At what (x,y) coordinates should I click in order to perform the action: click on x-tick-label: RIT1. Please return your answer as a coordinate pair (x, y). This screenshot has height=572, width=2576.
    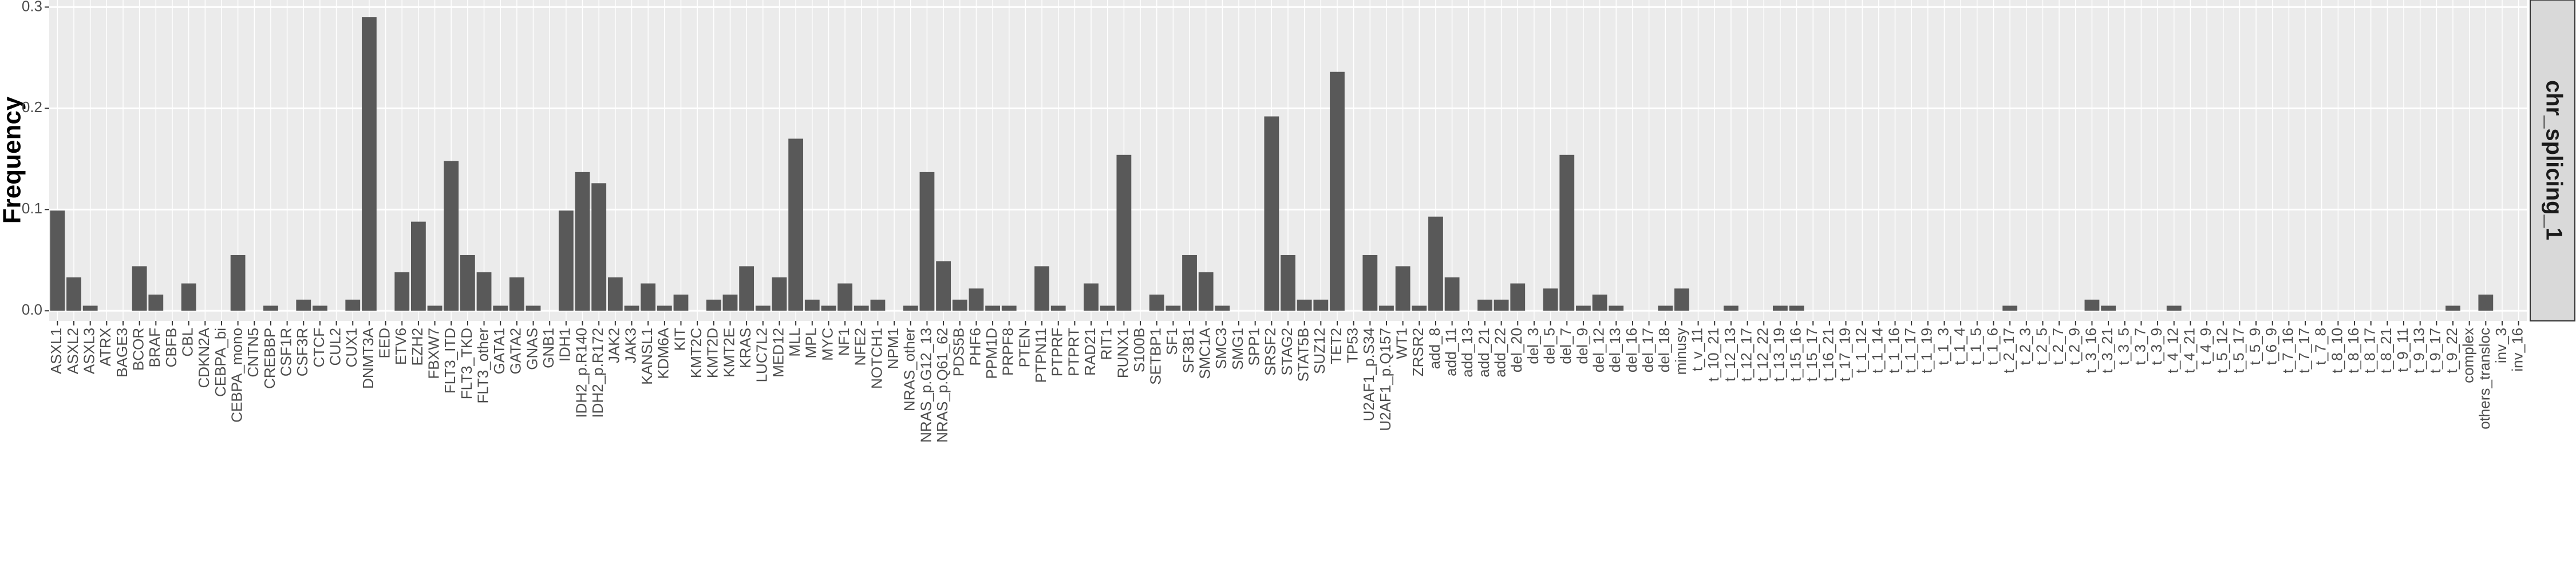
    Looking at the image, I should click on (1106, 344).